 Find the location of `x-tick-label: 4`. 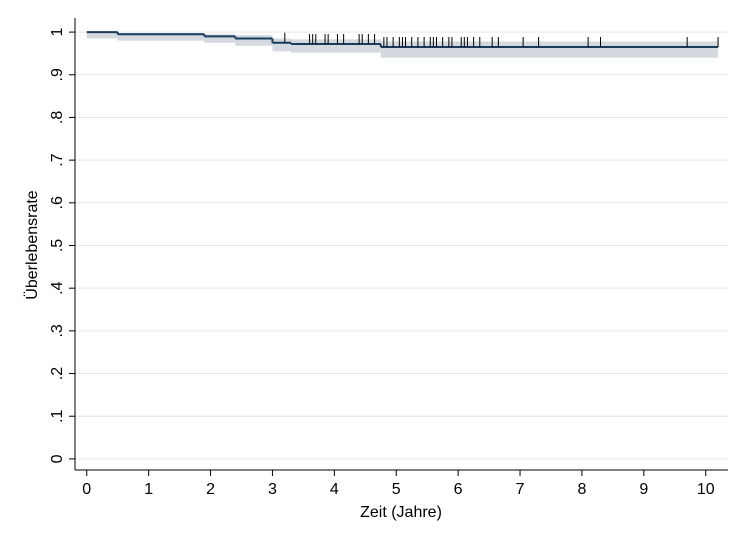

x-tick-label: 4 is located at coordinates (334, 489).